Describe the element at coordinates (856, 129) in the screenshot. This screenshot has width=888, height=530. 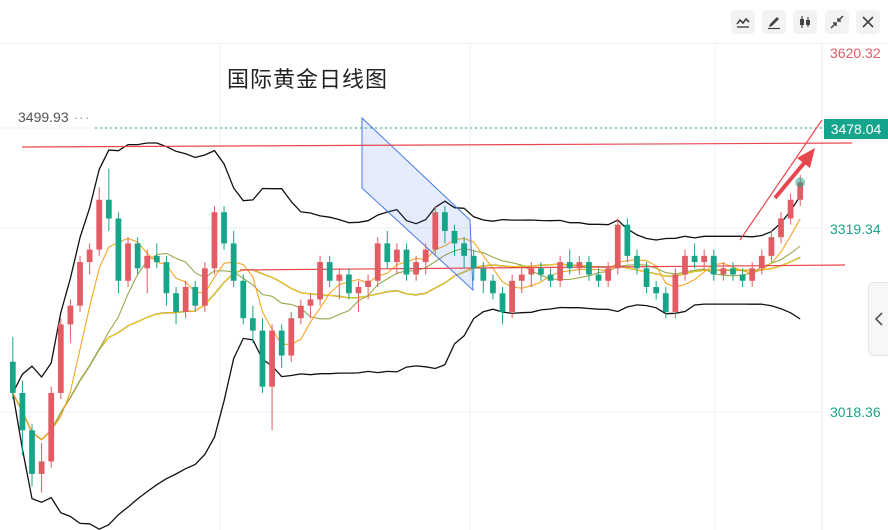
I see `last-price-tag: 3478.04` at that location.